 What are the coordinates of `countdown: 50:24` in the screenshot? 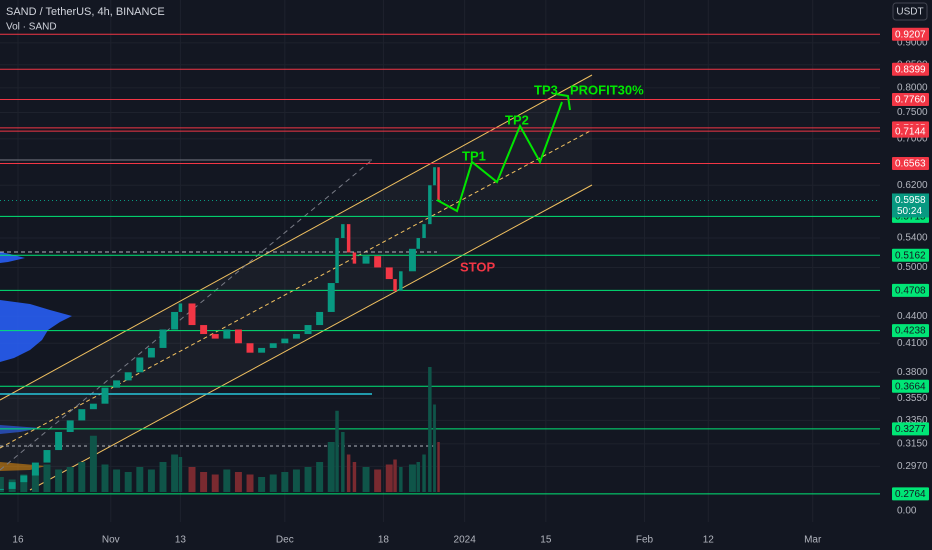 It's located at (909, 211).